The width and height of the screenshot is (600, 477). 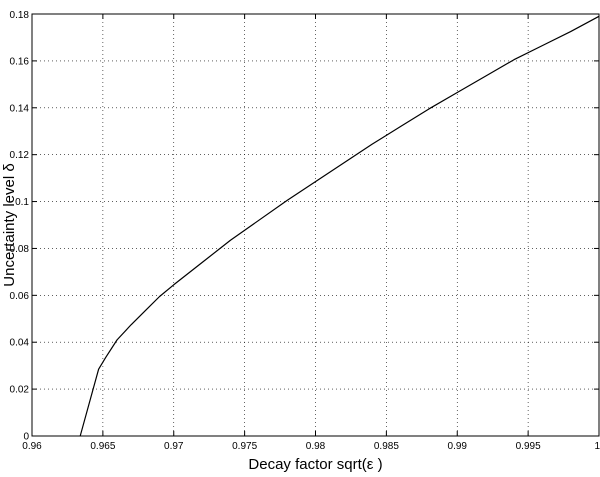 What do you see at coordinates (20, 15) in the screenshot?
I see `y-tick-label: 0.18` at bounding box center [20, 15].